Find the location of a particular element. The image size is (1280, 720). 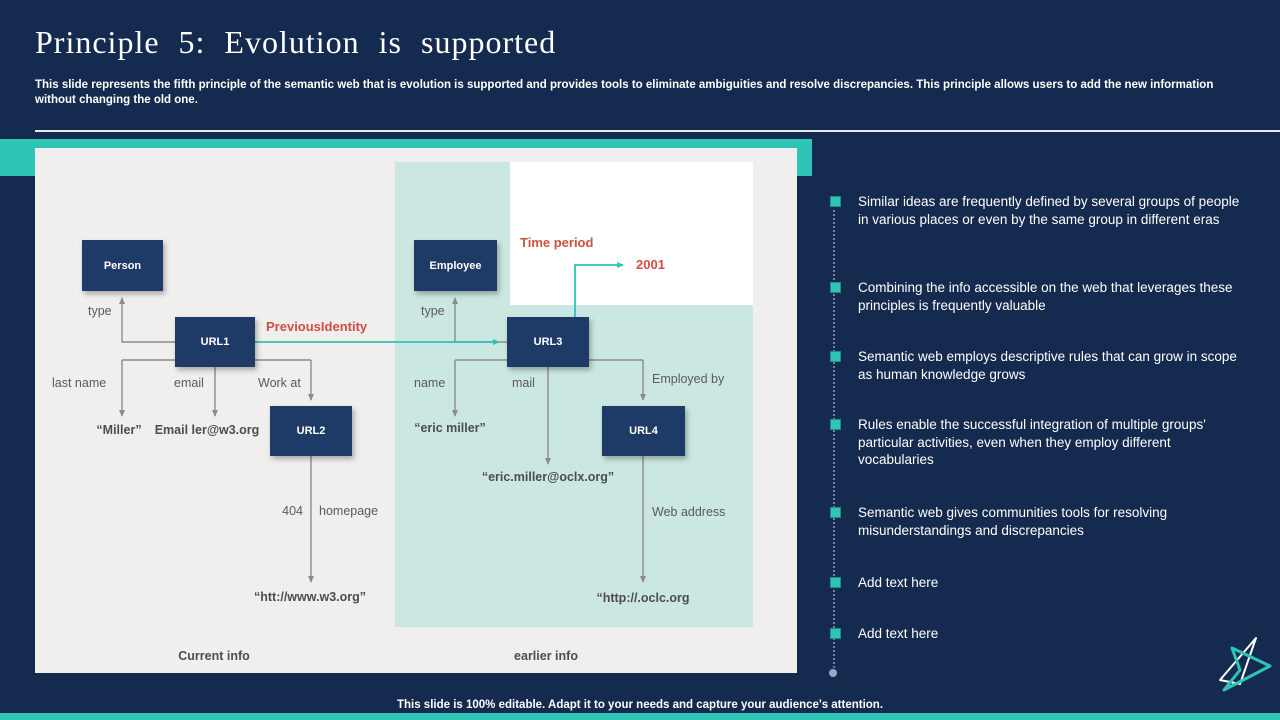

arrow-url3-type-employee is located at coordinates (479, 320).